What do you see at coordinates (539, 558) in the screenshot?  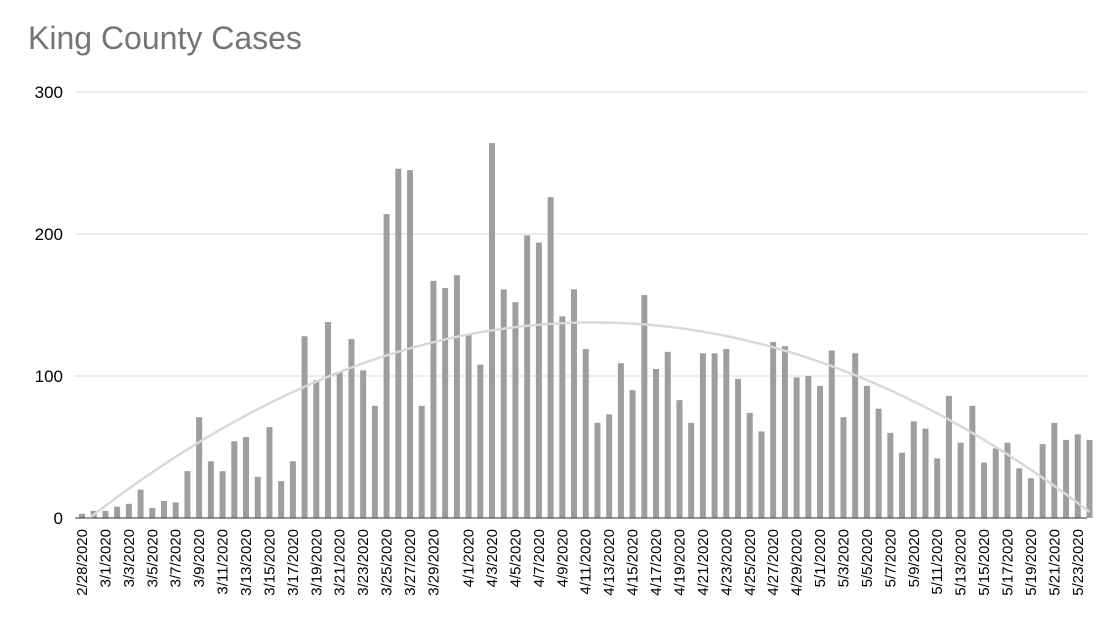 I see `x-tick-label: 4/7/2020` at bounding box center [539, 558].